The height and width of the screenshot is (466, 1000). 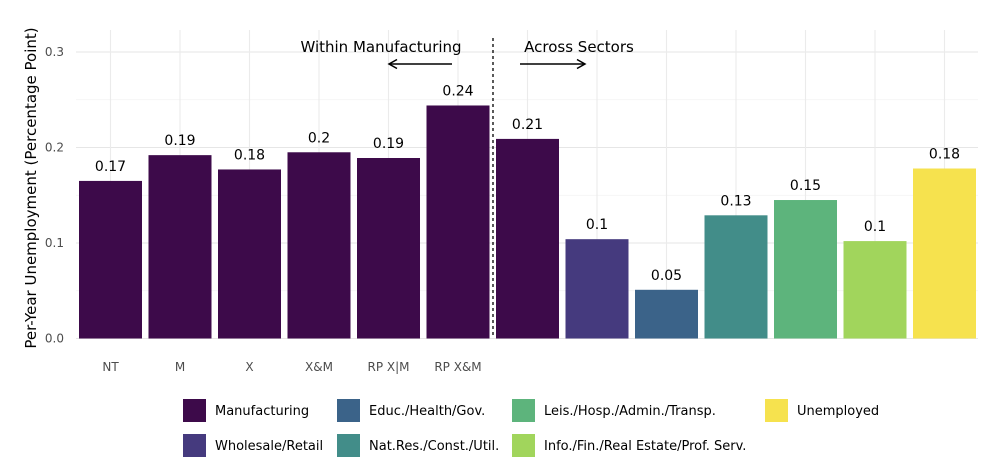 What do you see at coordinates (180, 367) in the screenshot?
I see `x-tick-label: M` at bounding box center [180, 367].